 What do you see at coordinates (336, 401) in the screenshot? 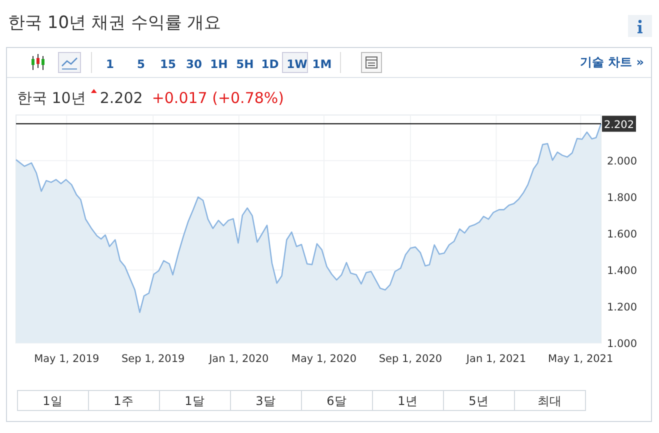
I see `text: 6달` at bounding box center [336, 401].